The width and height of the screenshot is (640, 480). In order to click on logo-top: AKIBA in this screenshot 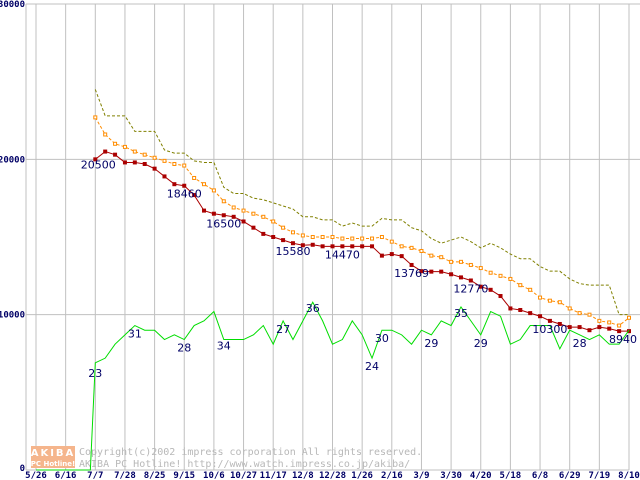, I will do `click(53, 453)`.